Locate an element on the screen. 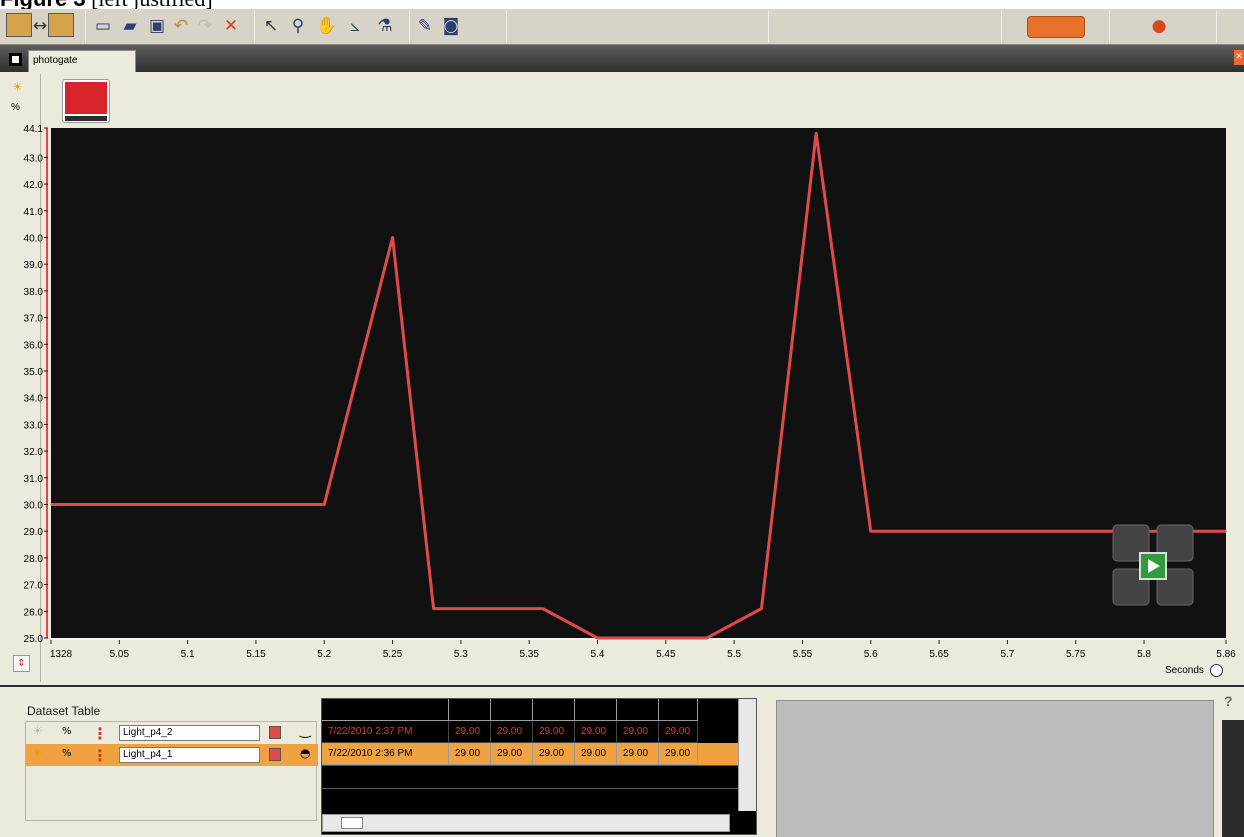  col-header: 0.16 is located at coordinates (638, 710).